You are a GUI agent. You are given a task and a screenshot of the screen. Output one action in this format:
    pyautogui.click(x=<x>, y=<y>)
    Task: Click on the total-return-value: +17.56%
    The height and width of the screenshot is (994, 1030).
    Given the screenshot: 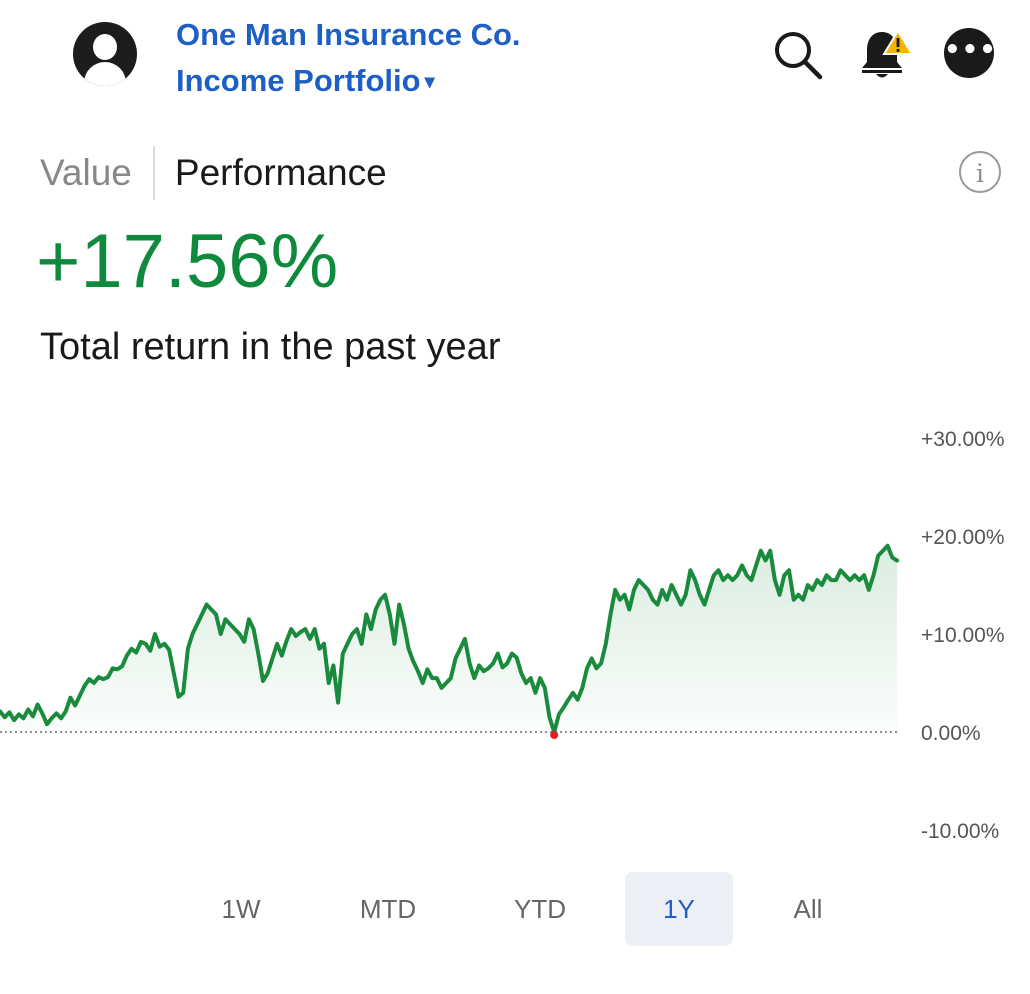 What is the action you would take?
    pyautogui.click(x=187, y=261)
    